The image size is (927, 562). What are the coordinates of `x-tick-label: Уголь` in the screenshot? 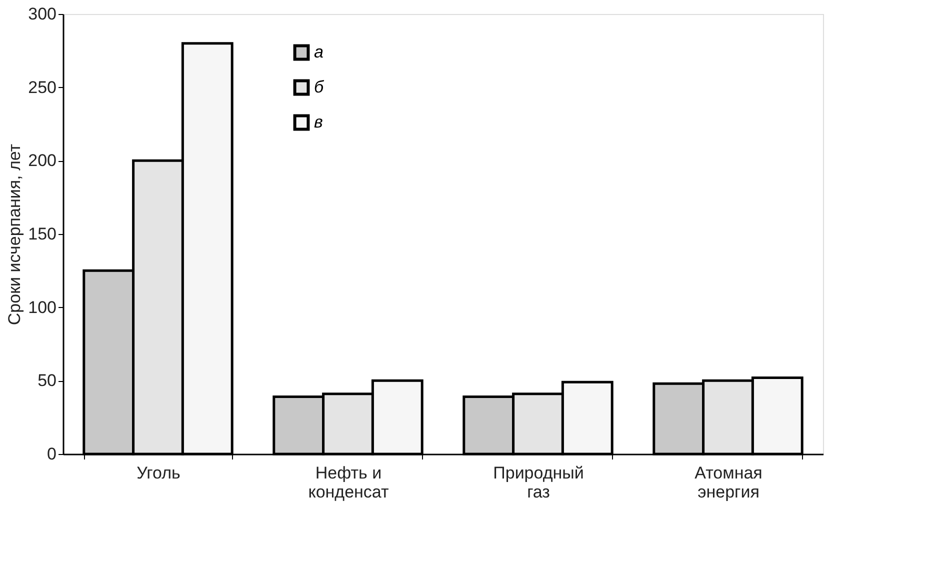 It's located at (158, 473).